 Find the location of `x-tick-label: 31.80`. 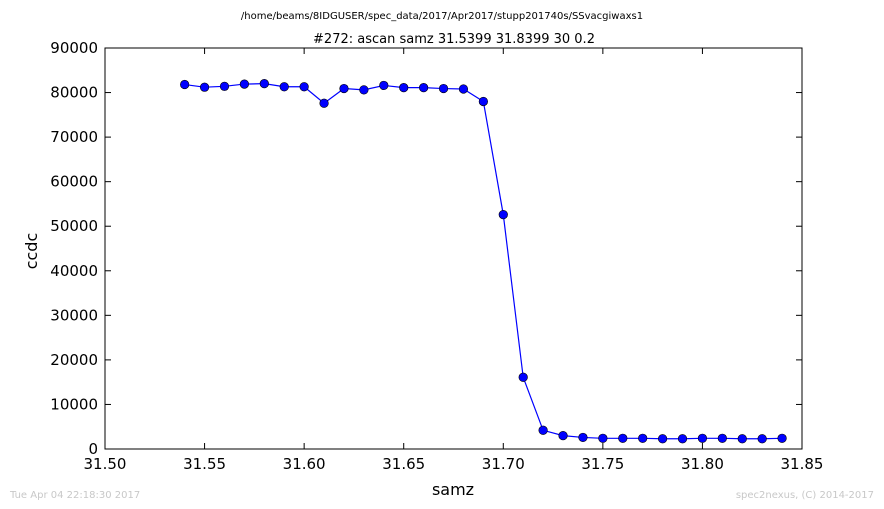

x-tick-label: 31.80 is located at coordinates (702, 464).